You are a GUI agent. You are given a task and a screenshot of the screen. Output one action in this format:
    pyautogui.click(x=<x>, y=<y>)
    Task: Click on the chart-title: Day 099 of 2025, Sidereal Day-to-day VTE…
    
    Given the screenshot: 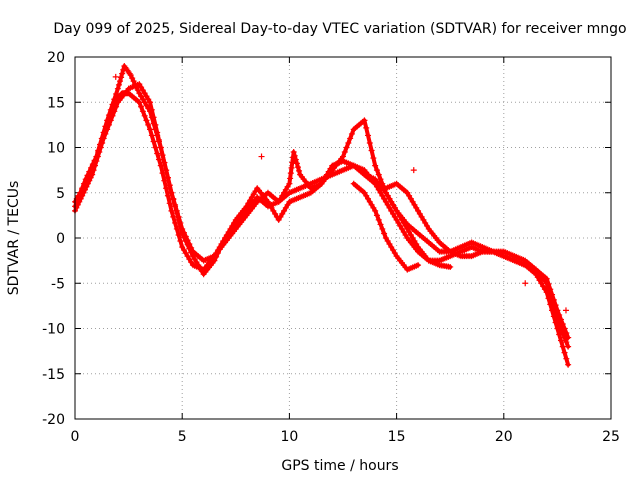 What is the action you would take?
    pyautogui.click(x=339, y=29)
    